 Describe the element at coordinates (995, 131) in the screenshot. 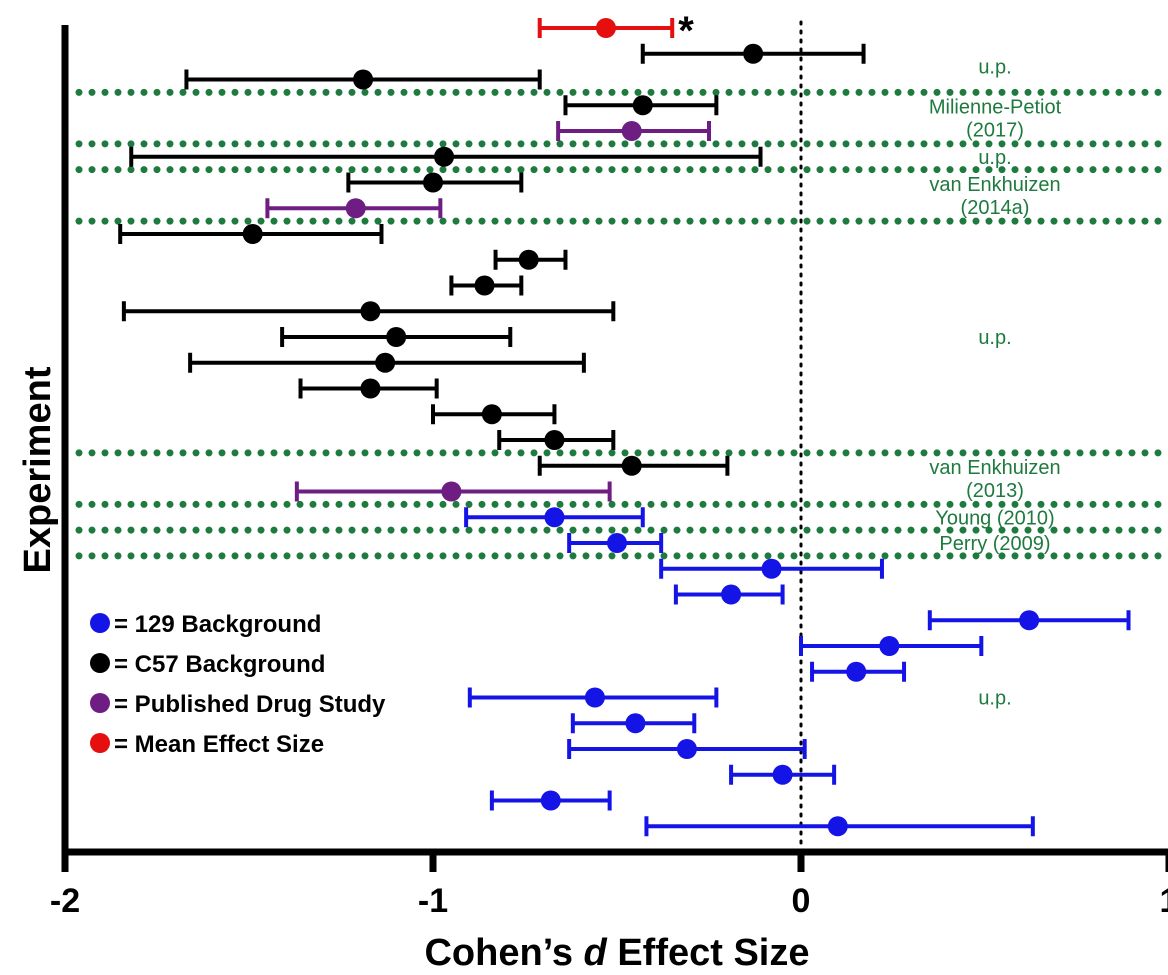

I see `study-annotation-label: (2017)` at that location.